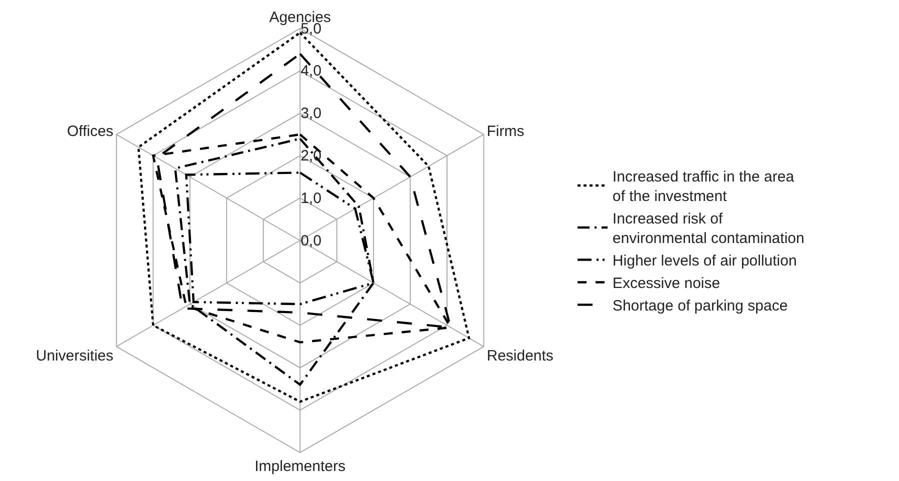  Describe the element at coordinates (311, 198) in the screenshot. I see `y-tick-label: 1,0` at that location.